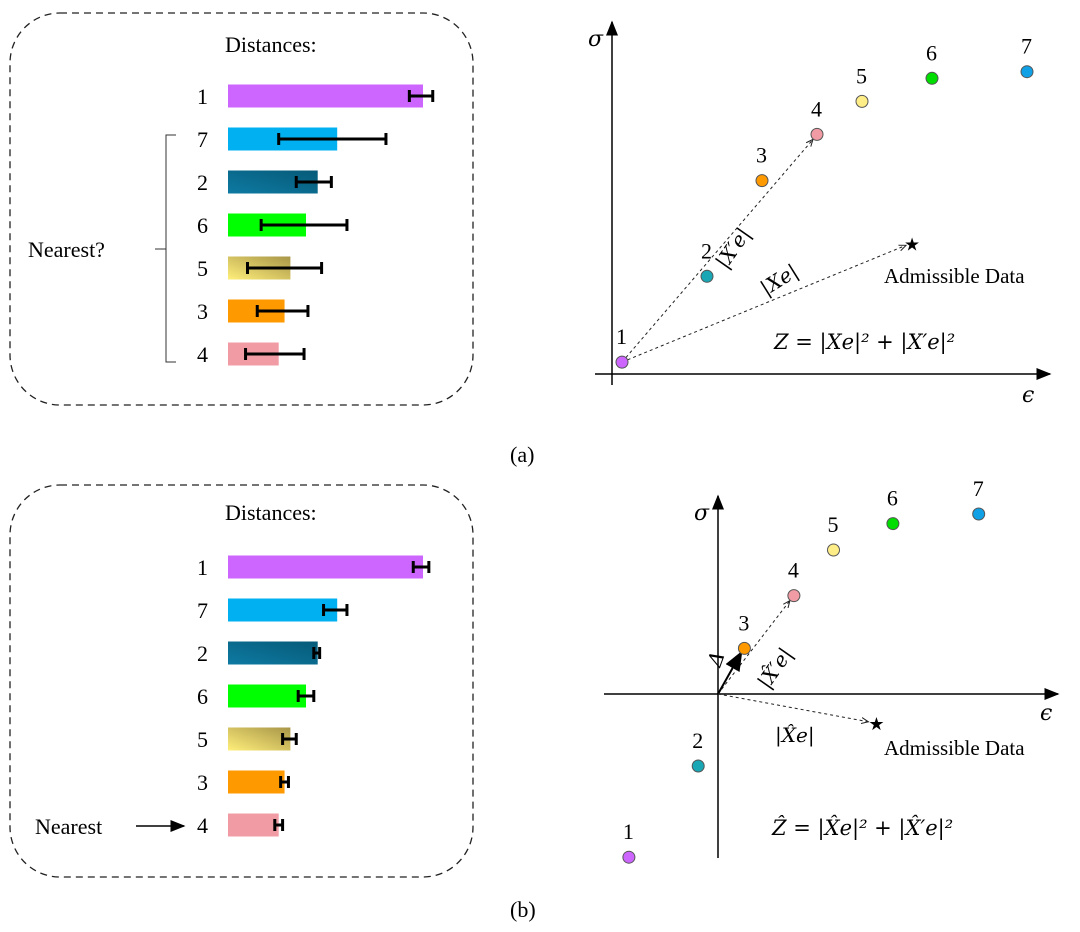 The width and height of the screenshot is (1080, 932). Describe the element at coordinates (716, 659) in the screenshot. I see `delta-label: Δ` at that location.